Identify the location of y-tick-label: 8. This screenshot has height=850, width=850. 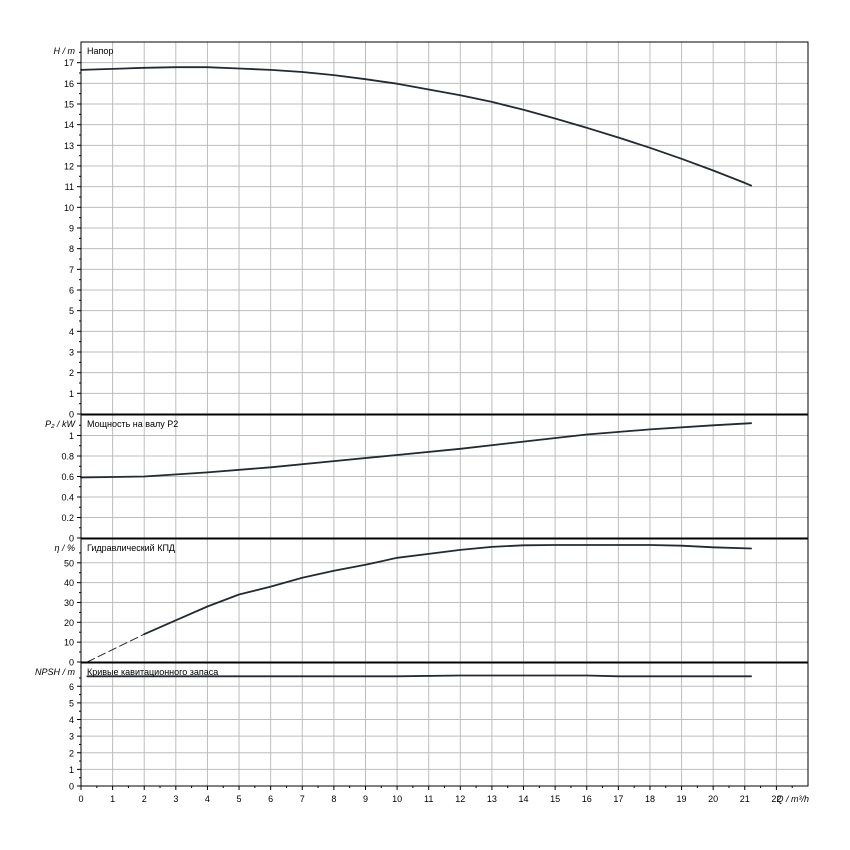
(71, 249).